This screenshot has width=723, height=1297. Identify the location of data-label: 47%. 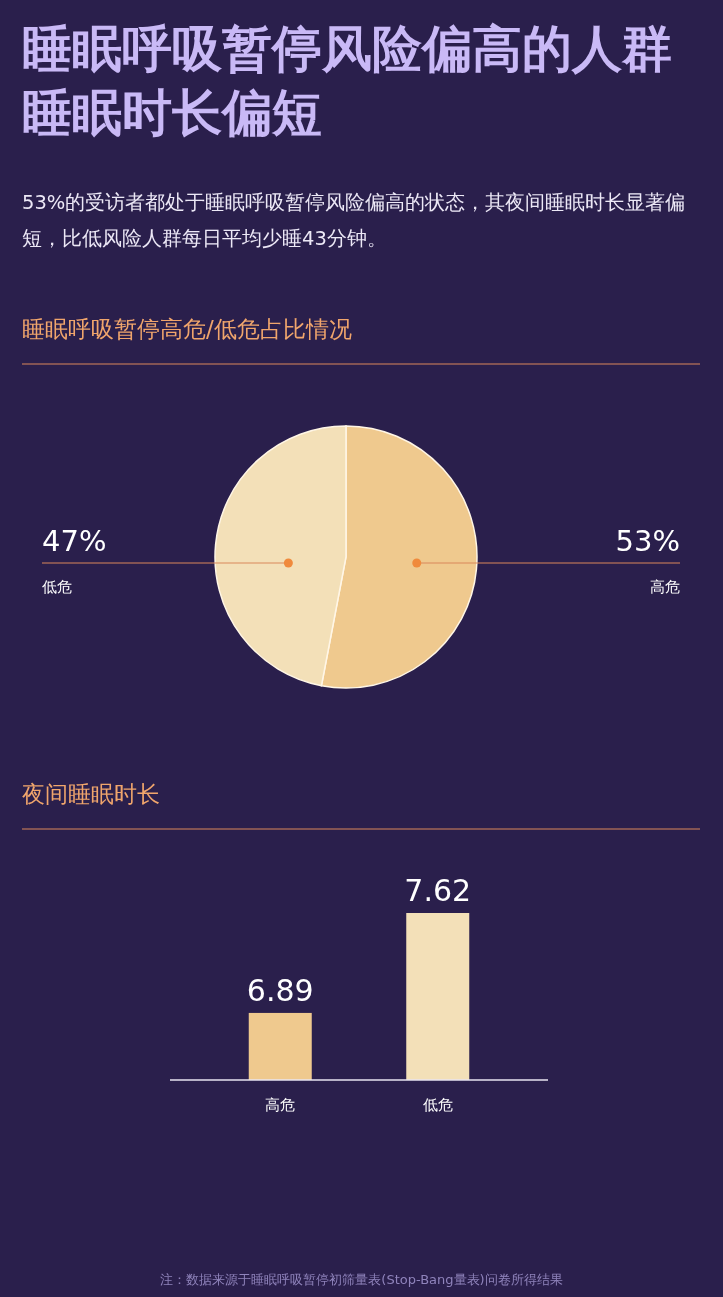
(74, 541).